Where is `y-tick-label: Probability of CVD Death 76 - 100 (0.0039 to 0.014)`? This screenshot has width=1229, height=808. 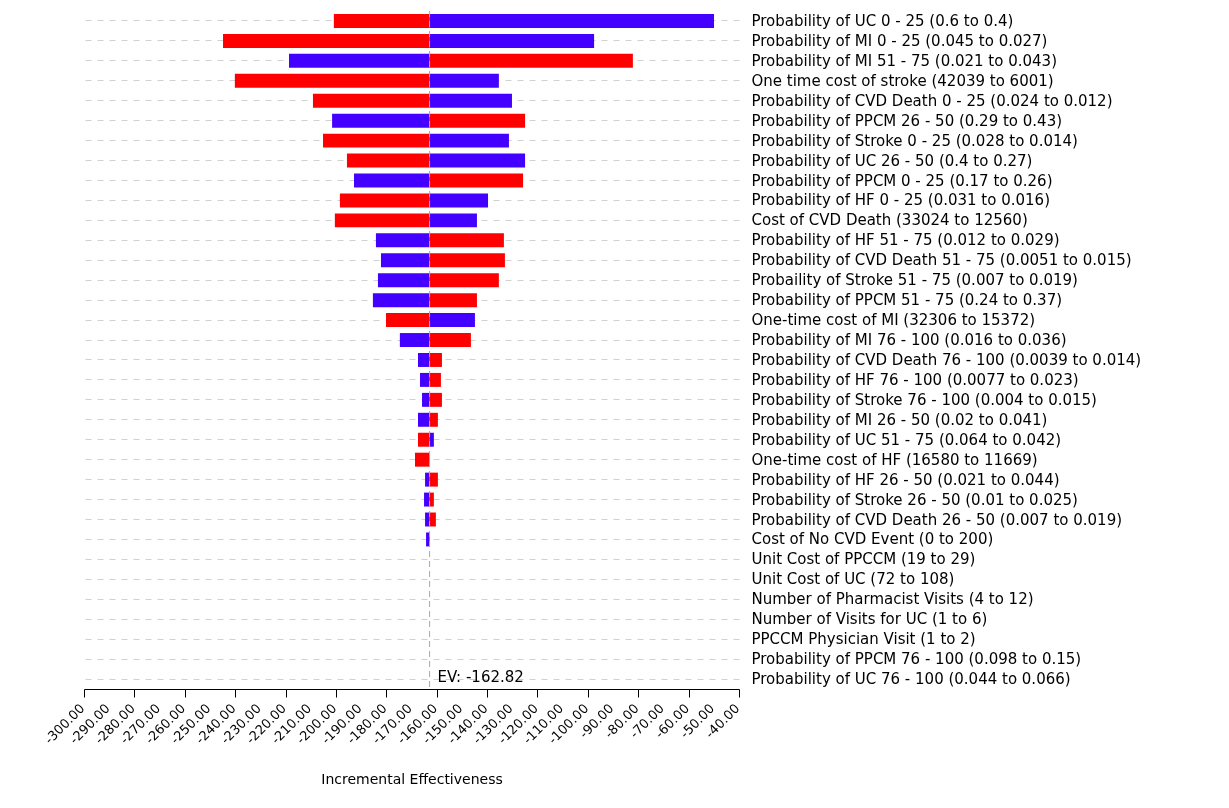 y-tick-label: Probability of CVD Death 76 - 100 (0.0039 to 0.014) is located at coordinates (946, 359).